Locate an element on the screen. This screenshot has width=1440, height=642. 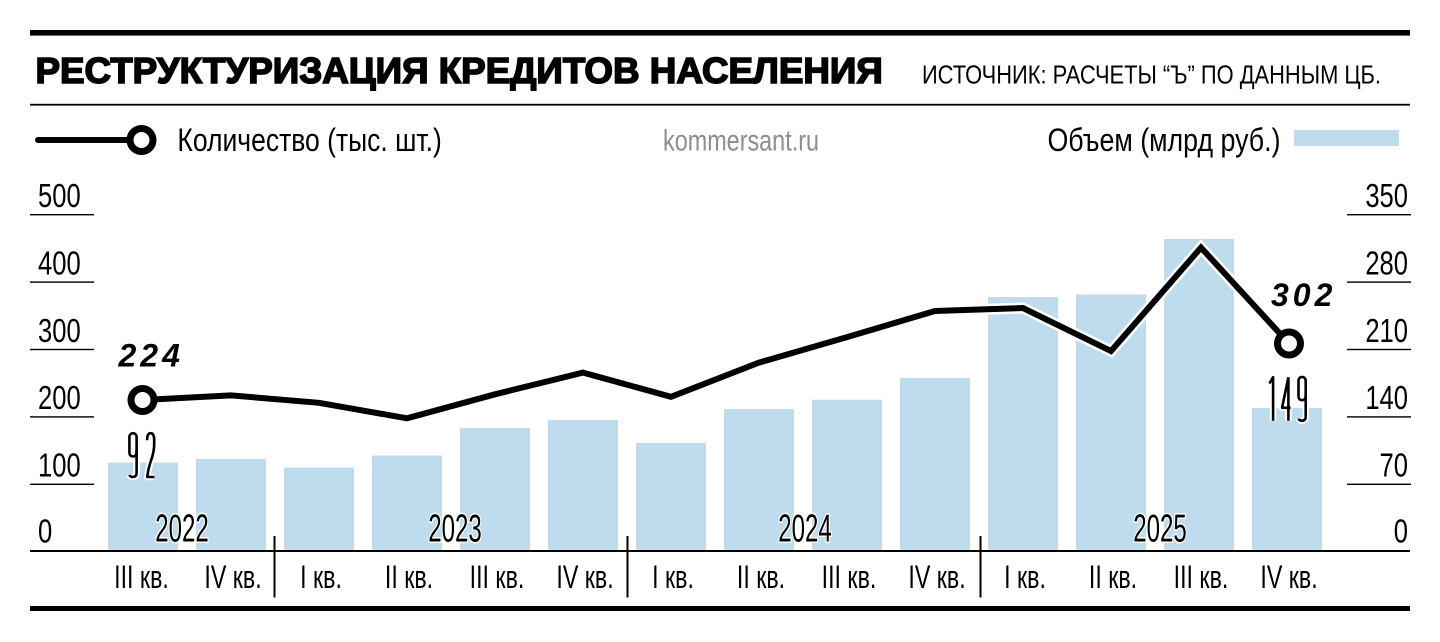
svg-text: 2024 is located at coordinates (805, 528).